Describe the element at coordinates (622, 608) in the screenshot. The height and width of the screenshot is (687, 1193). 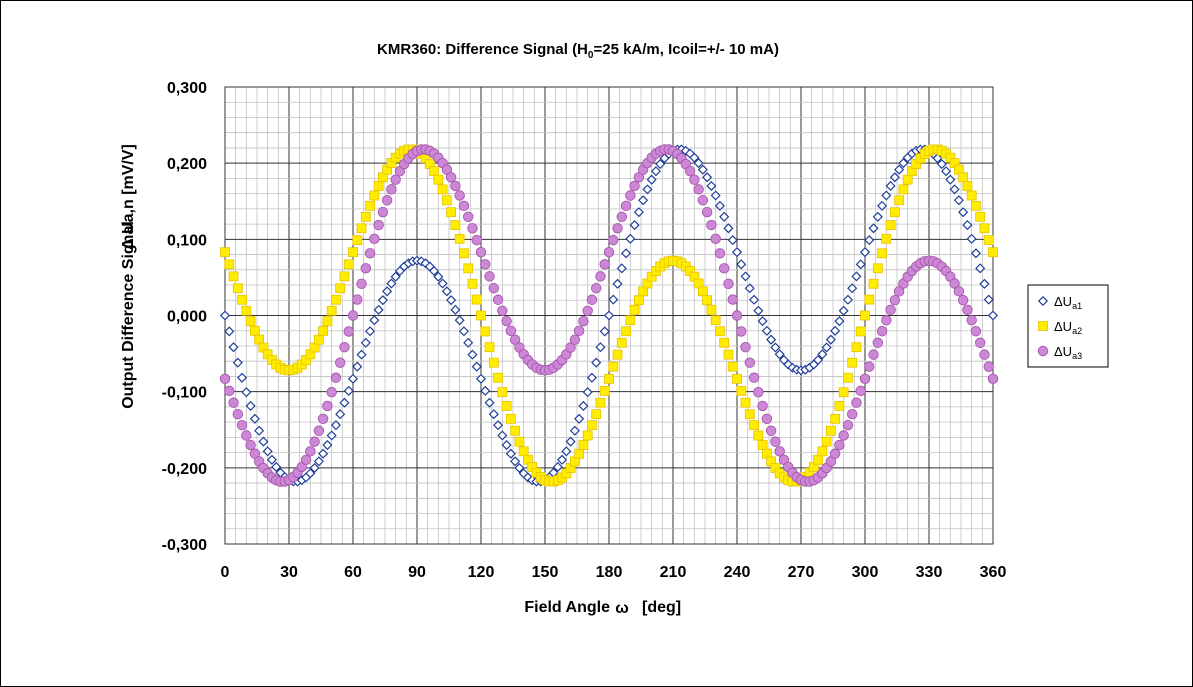
I see `x-axis-symbol: ω` at that location.